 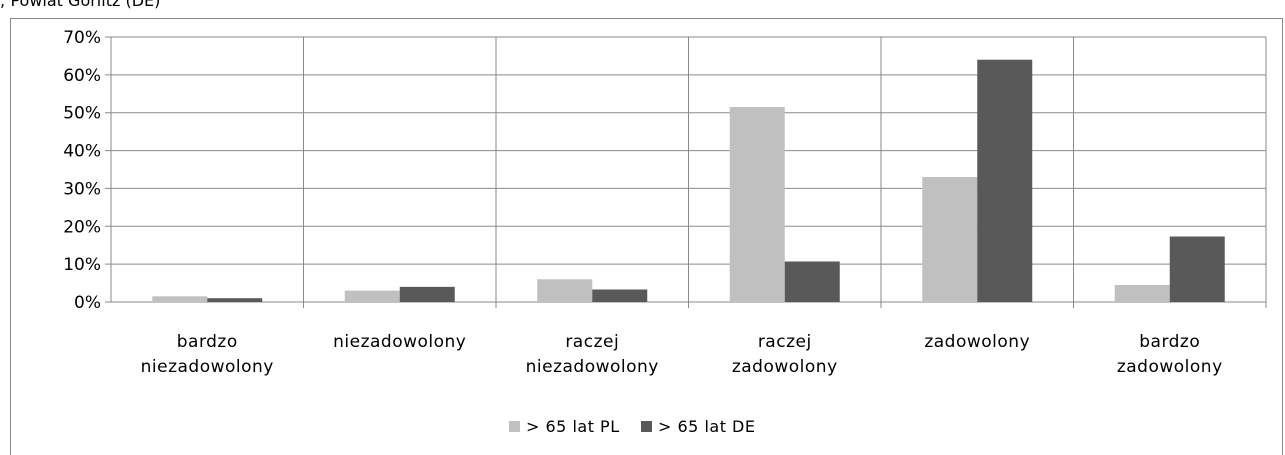 What do you see at coordinates (592, 342) in the screenshot?
I see `x-tick-label-2-0: raczej` at bounding box center [592, 342].